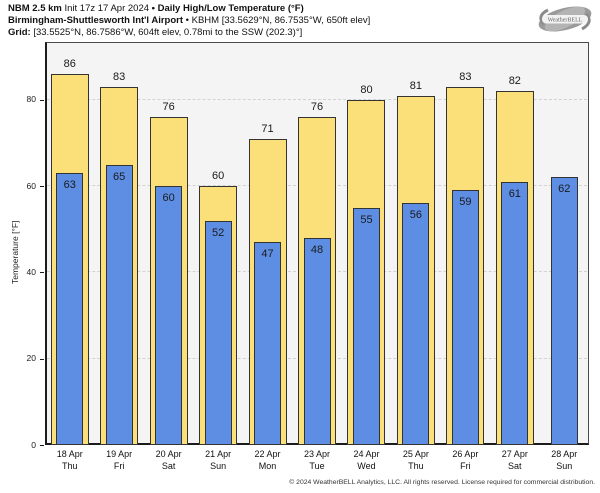  I want to click on x-tick-label: 26 Apr Fri, so click(465, 460).